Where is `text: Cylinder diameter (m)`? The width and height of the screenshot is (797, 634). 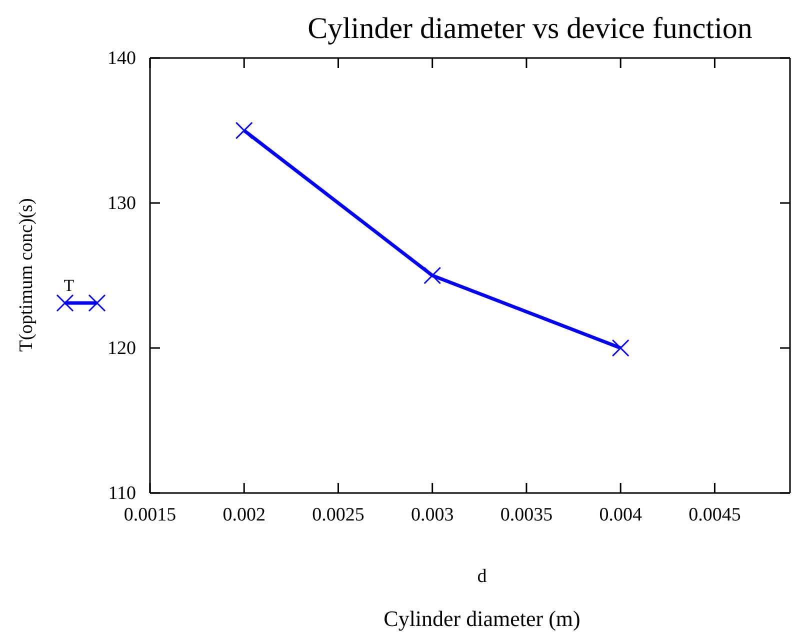 text: Cylinder diameter (m) is located at coordinates (482, 618).